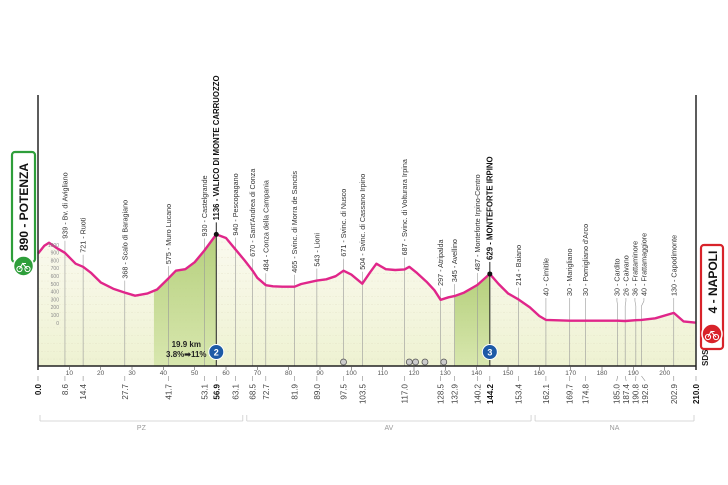 The image size is (728, 485). Describe the element at coordinates (351, 373) in the screenshot. I see `x-tick-label: 100` at that location.